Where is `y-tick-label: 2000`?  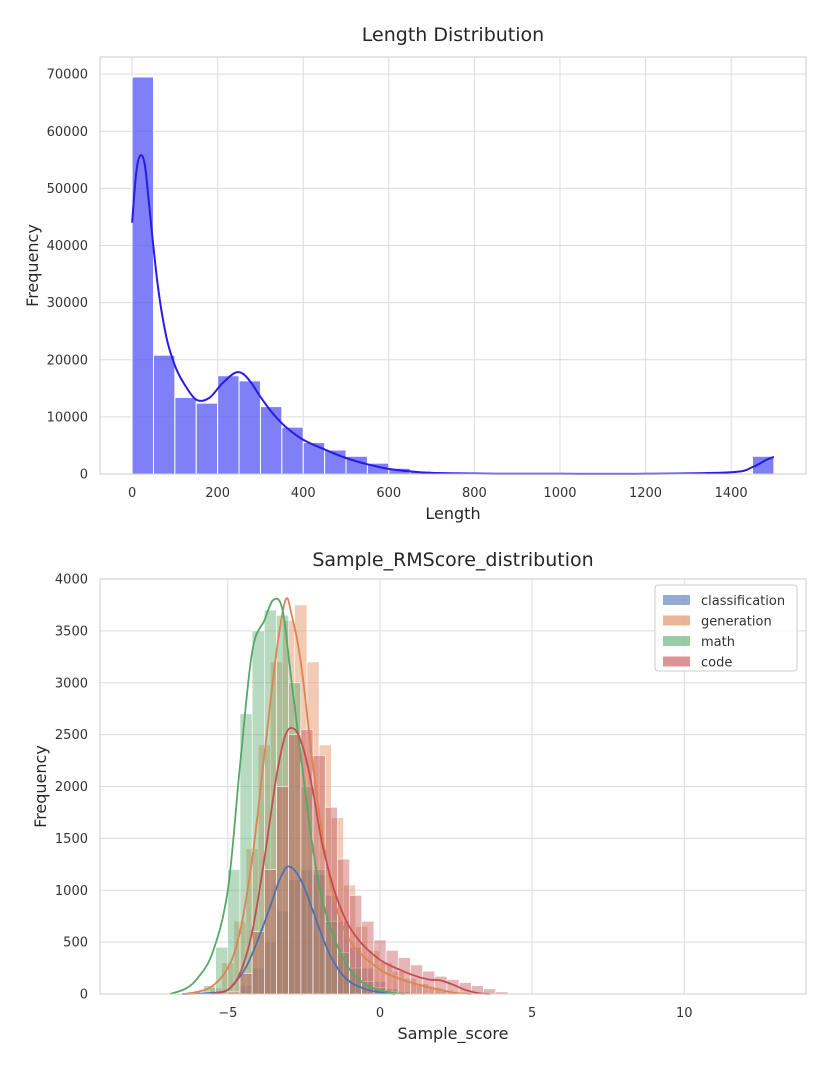
y-tick-label: 2000 is located at coordinates (71, 787).